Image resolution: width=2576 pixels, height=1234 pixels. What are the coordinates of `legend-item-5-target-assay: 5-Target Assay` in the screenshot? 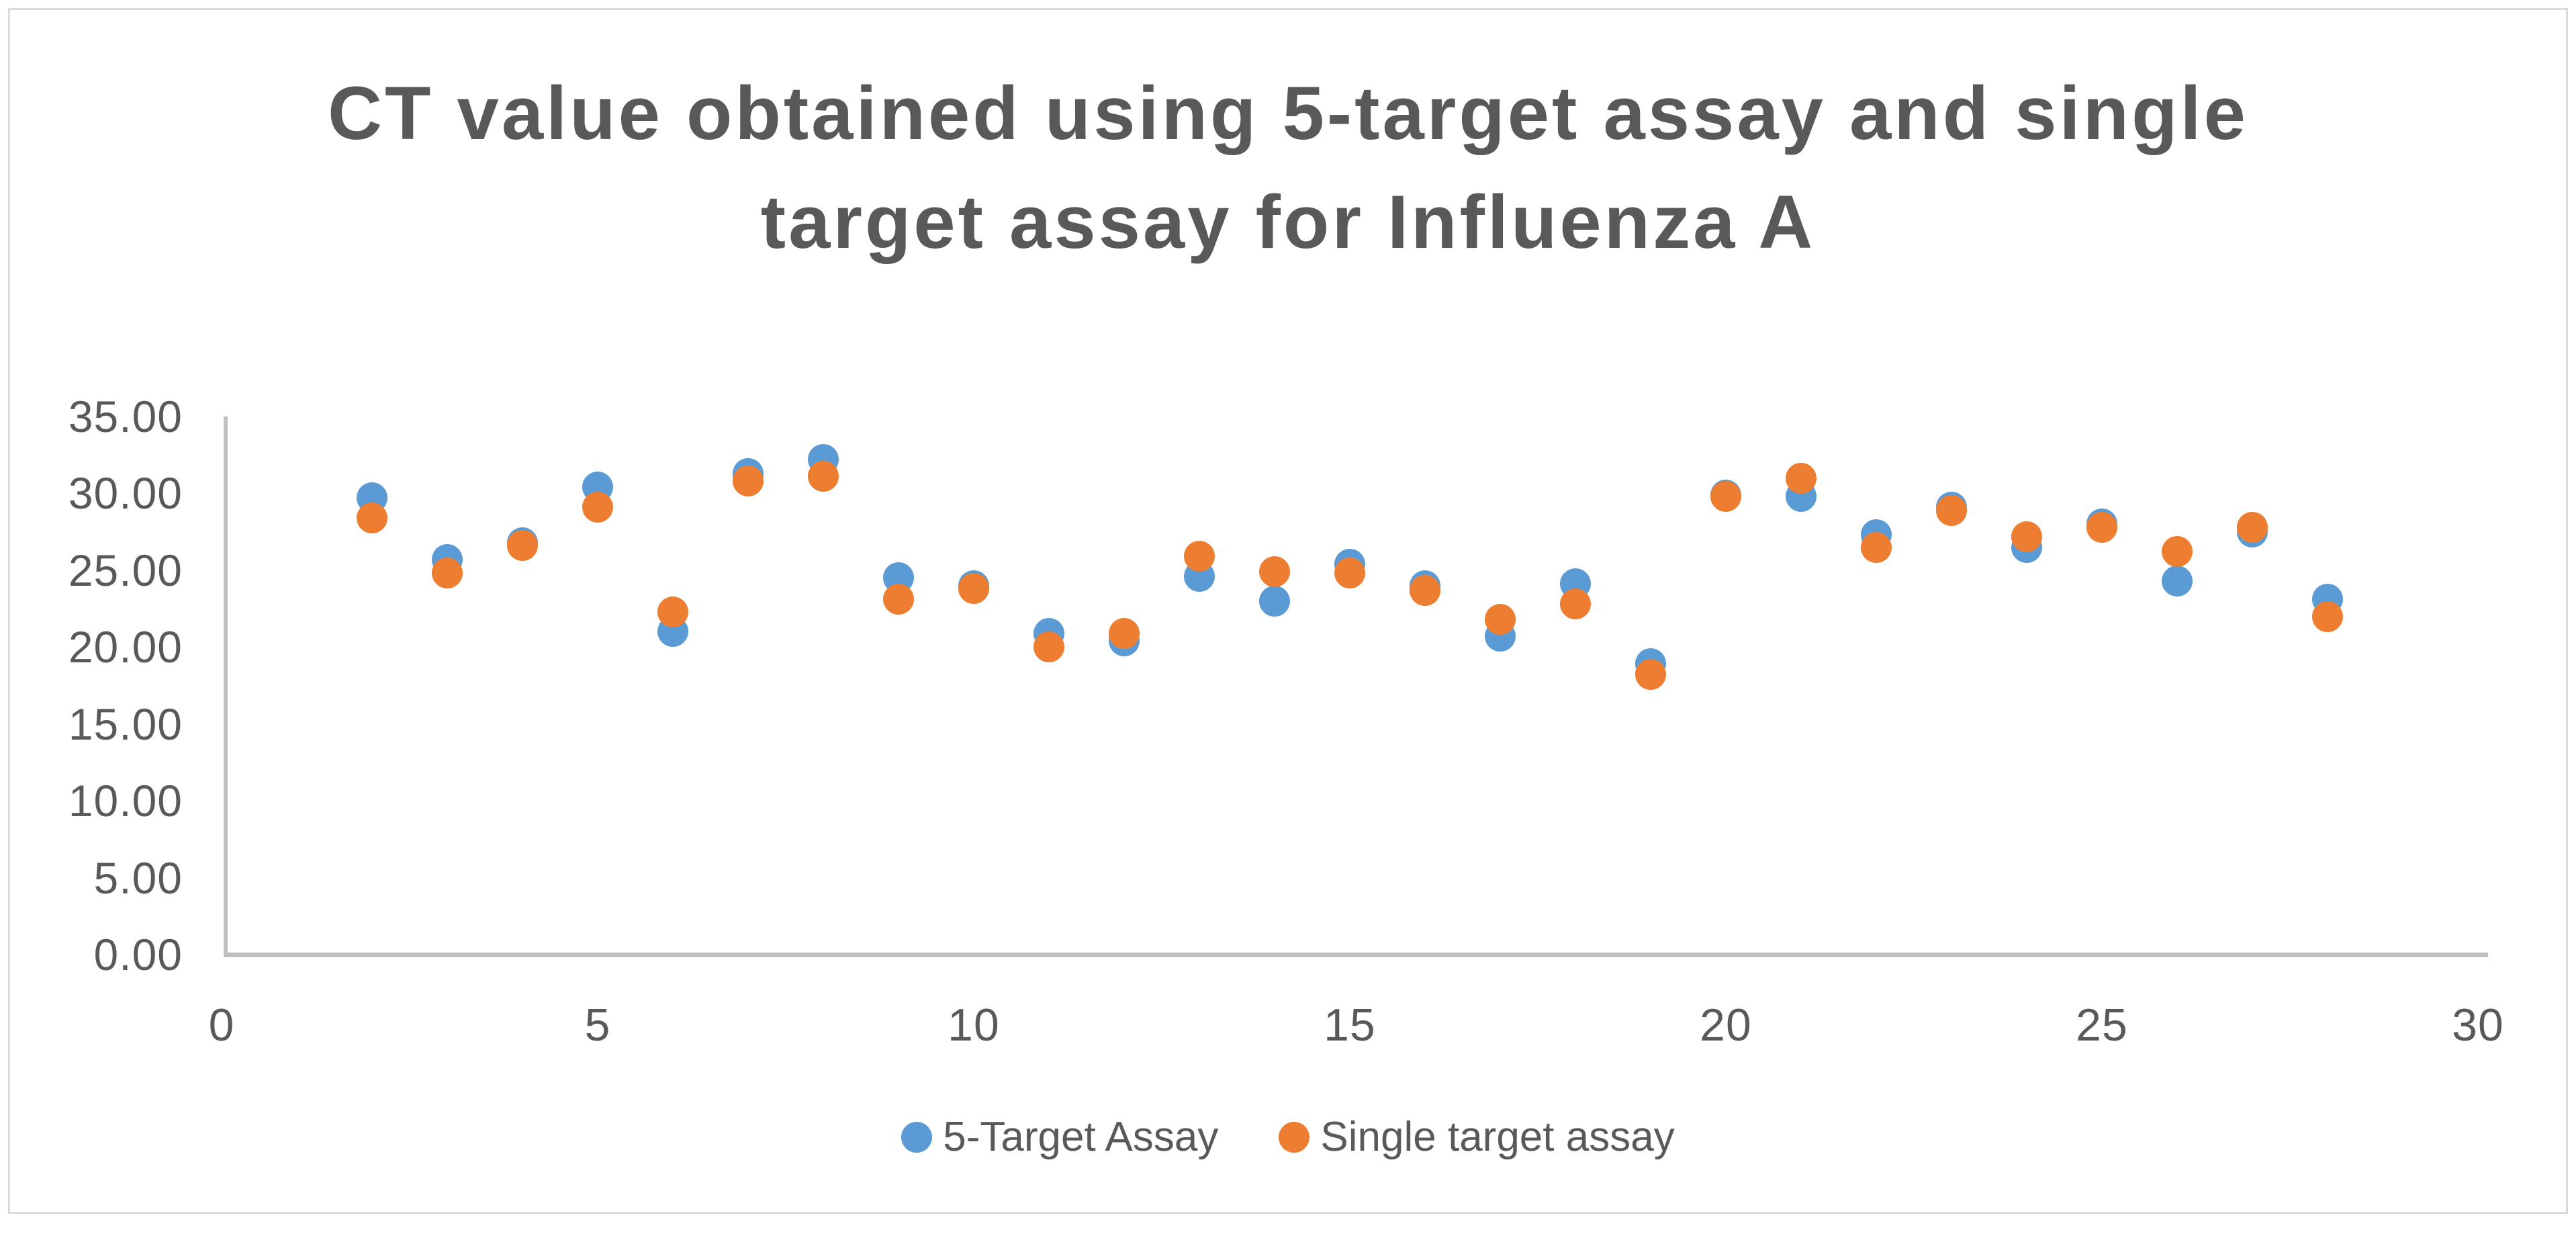 It's located at (1059, 1137).